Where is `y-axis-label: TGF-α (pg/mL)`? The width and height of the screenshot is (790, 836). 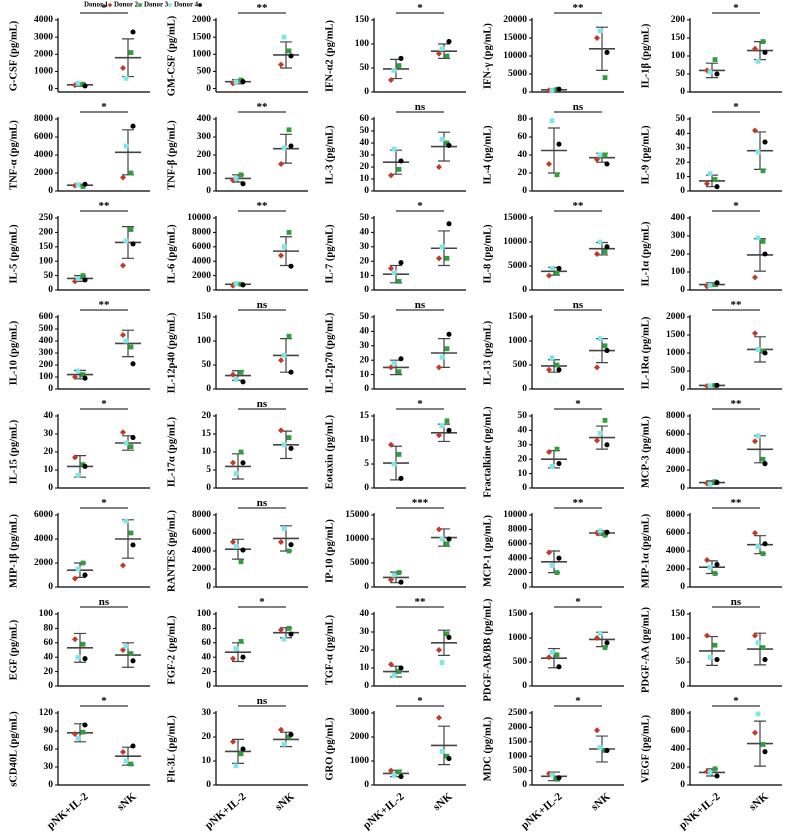
y-axis-label: TGF-α (pg/mL) is located at coordinates (329, 649).